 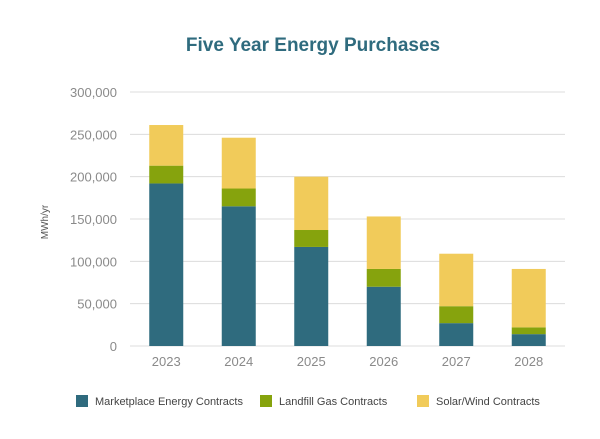 What do you see at coordinates (113, 346) in the screenshot?
I see `y-tick-label: 0` at bounding box center [113, 346].